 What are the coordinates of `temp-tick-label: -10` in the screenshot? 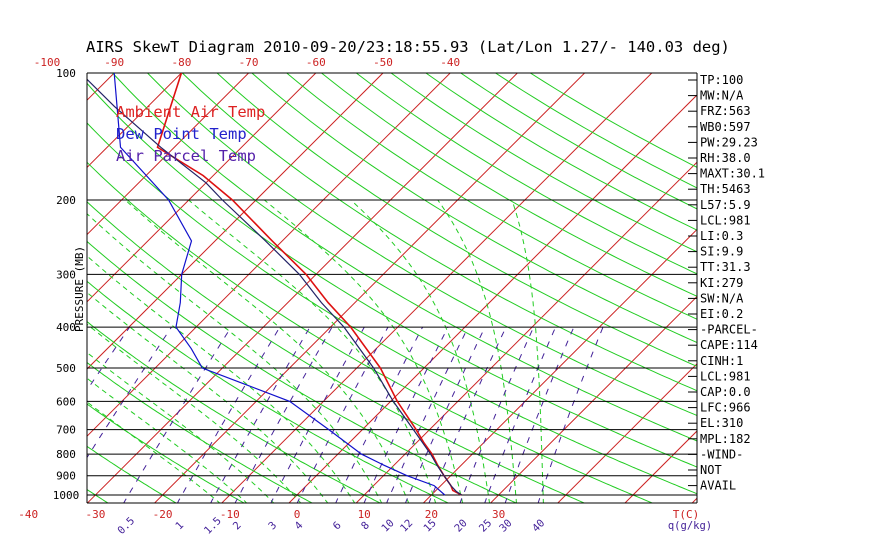 It's located at (230, 514).